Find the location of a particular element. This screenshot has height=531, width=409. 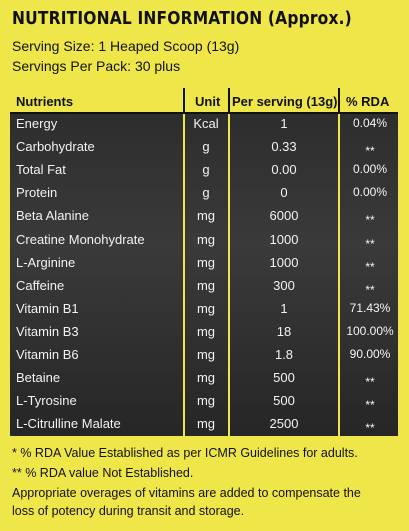

nutrient-name: L-Arginine is located at coordinates (46, 262).